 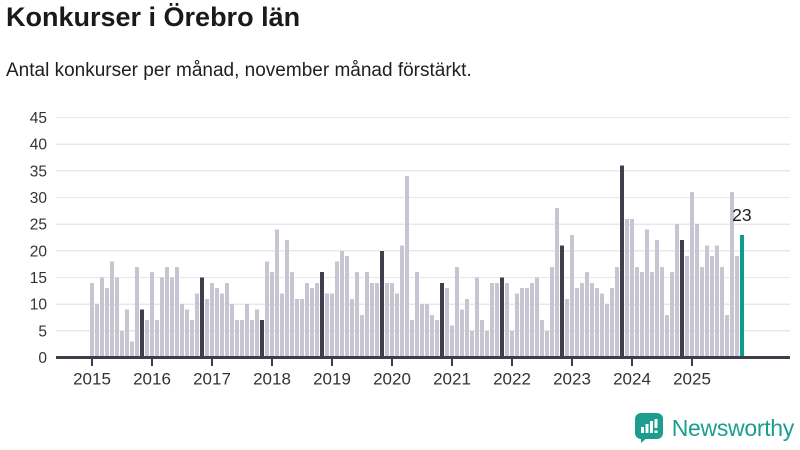 What do you see at coordinates (742, 296) in the screenshot?
I see `bar-current-november` at bounding box center [742, 296].